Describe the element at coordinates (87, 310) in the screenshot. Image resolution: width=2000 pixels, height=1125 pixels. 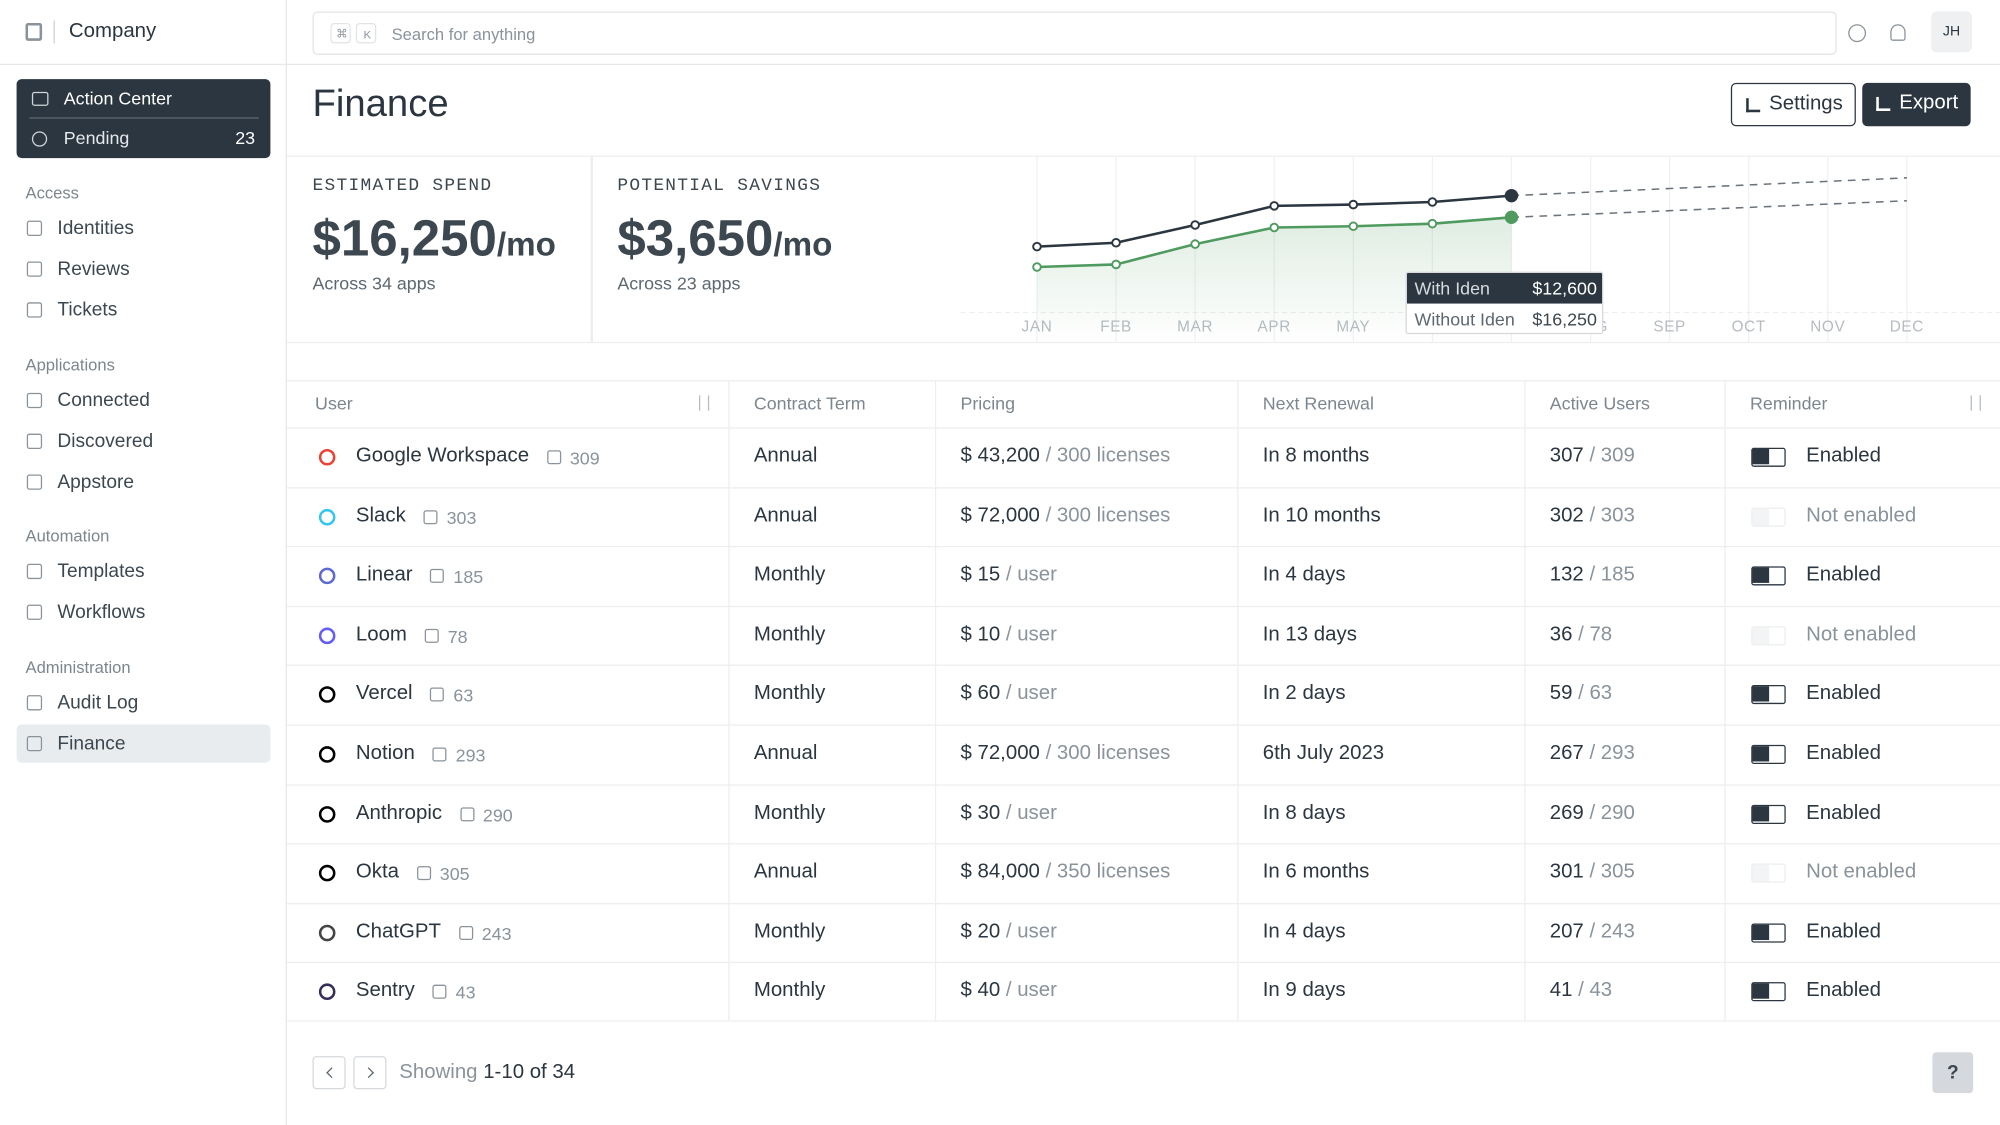
I see `nav-item: Tickets` at that location.